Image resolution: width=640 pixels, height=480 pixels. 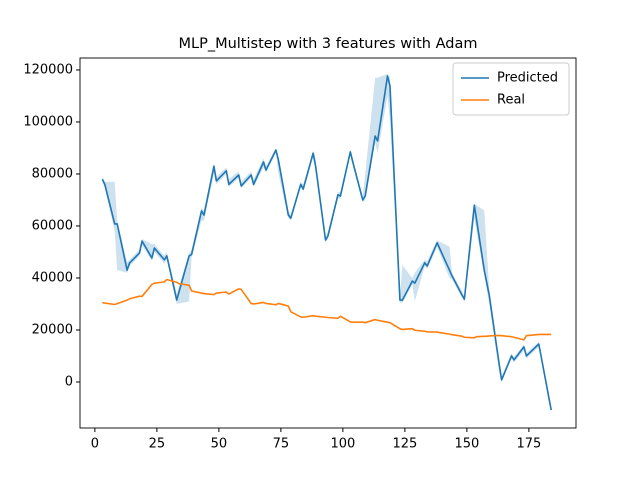 I want to click on legend-label: Real, so click(x=511, y=100).